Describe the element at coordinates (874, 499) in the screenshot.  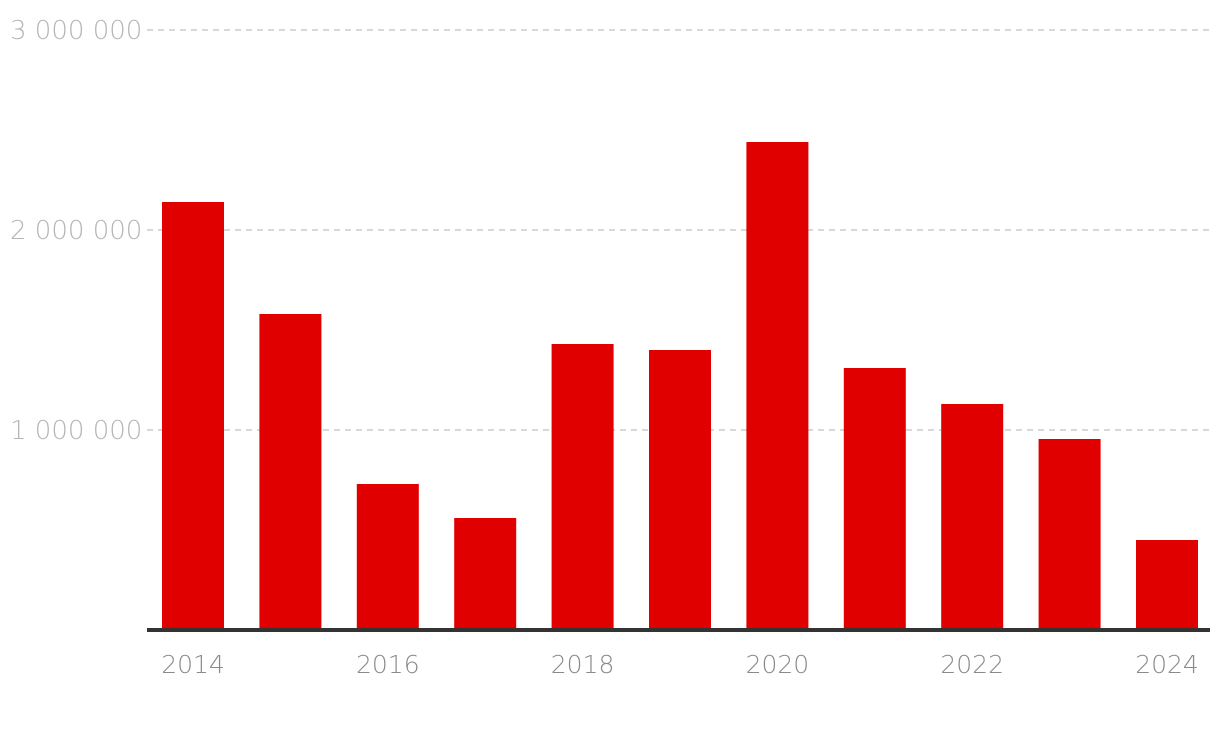
I see `bar-2021` at that location.